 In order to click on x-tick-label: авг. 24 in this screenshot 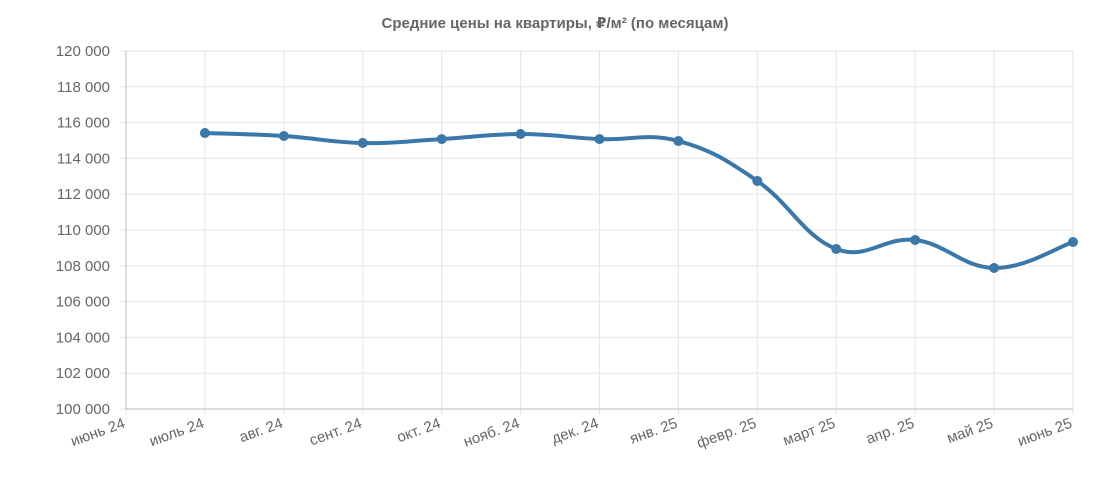, I will do `click(261, 430)`.